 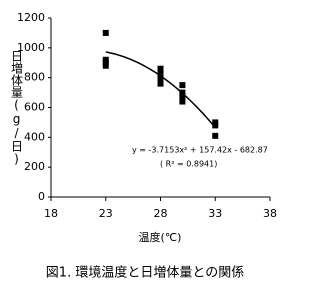 I want to click on x-tick-label: 28, so click(x=161, y=213).